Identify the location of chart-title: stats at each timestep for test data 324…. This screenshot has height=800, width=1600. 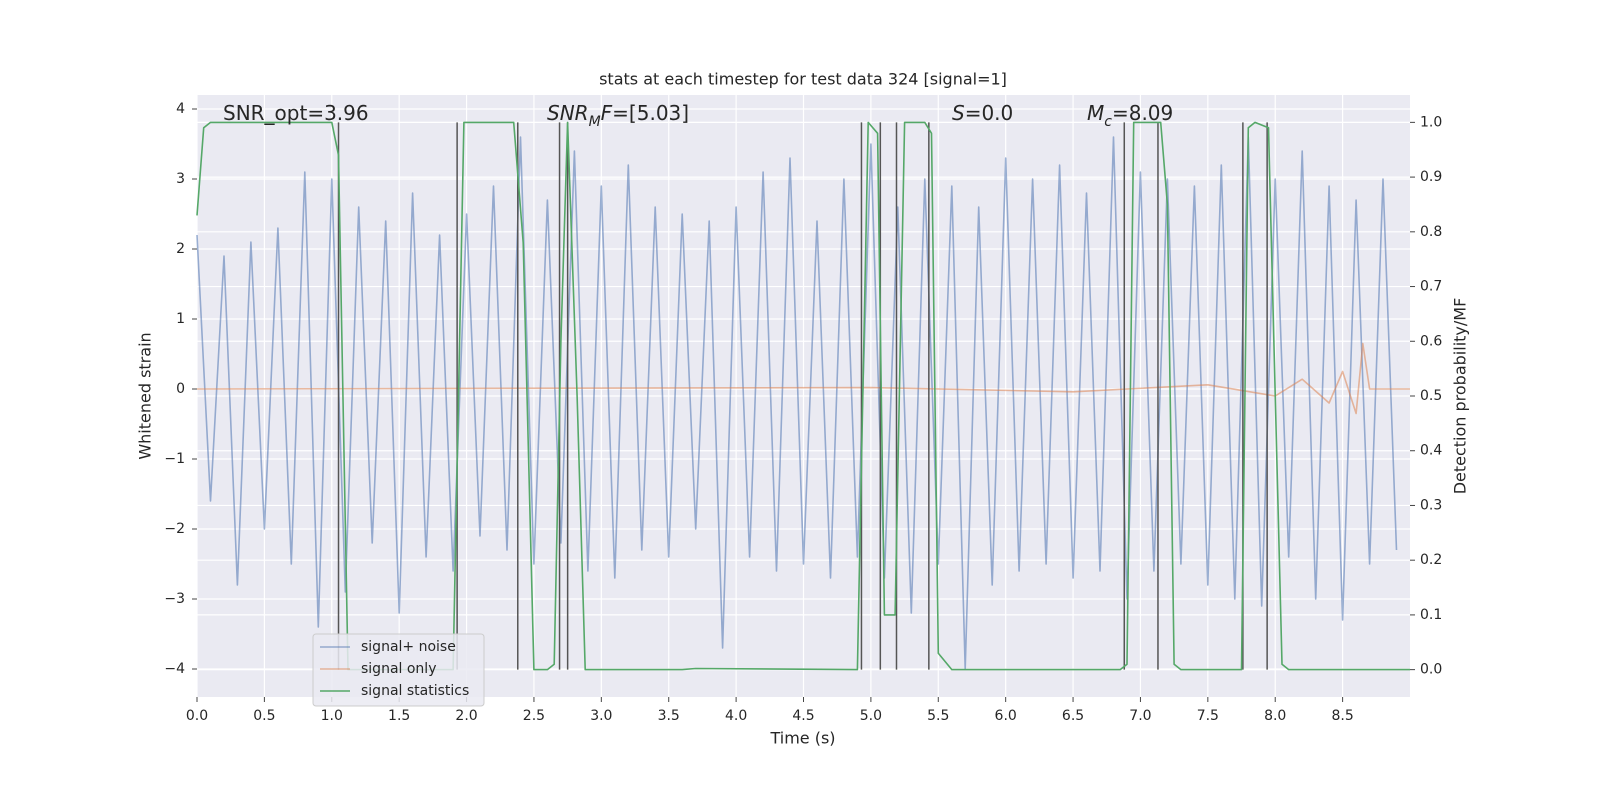
(803, 79).